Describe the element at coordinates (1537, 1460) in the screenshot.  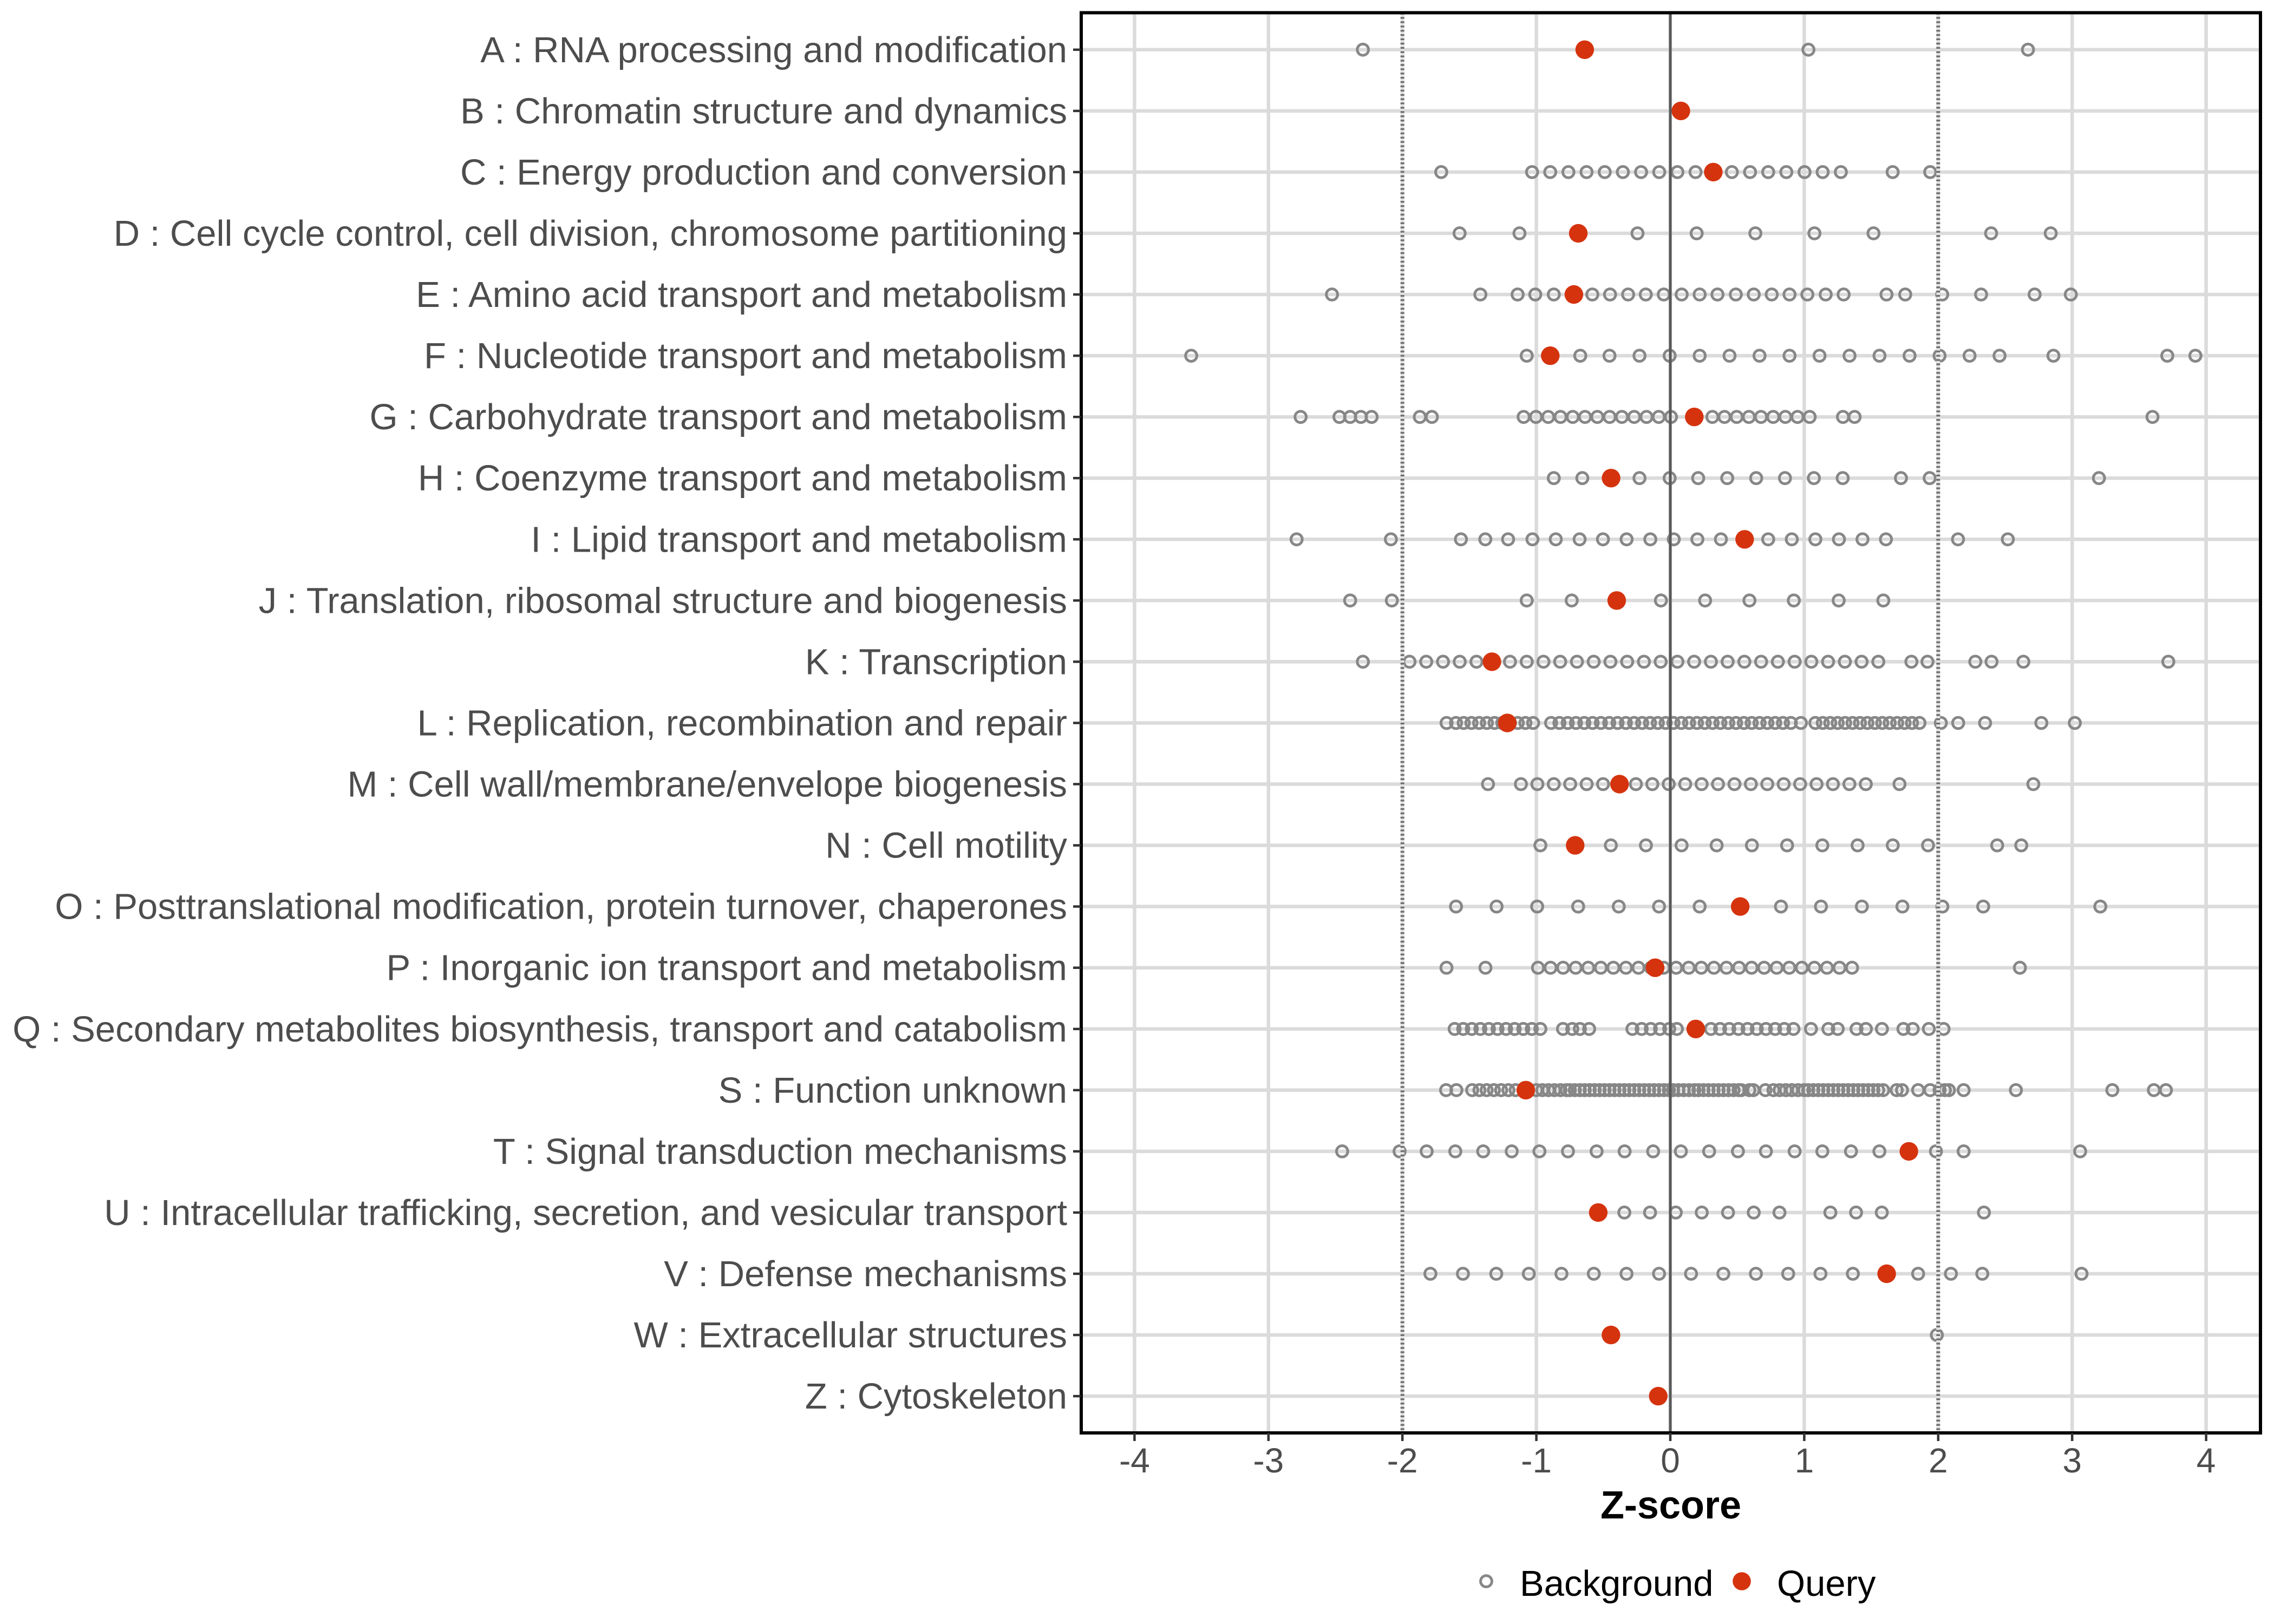
I see `svg-text: -1` at that location.